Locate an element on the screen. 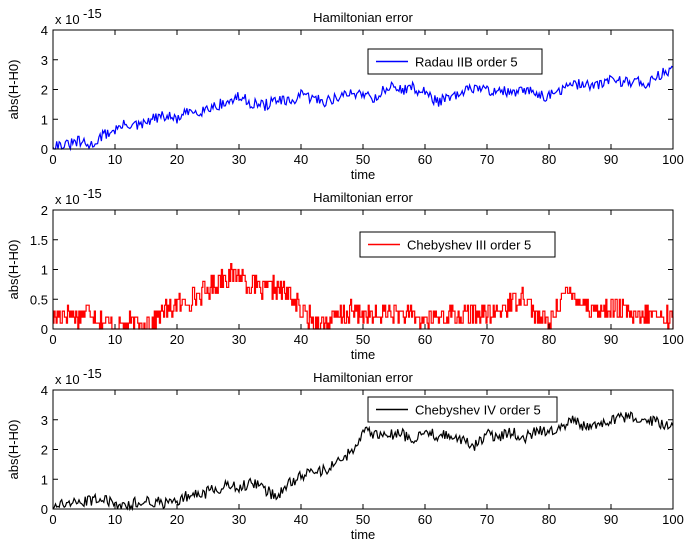 The image size is (694, 548). legend-label: Radau IIB order 5 is located at coordinates (466, 62).